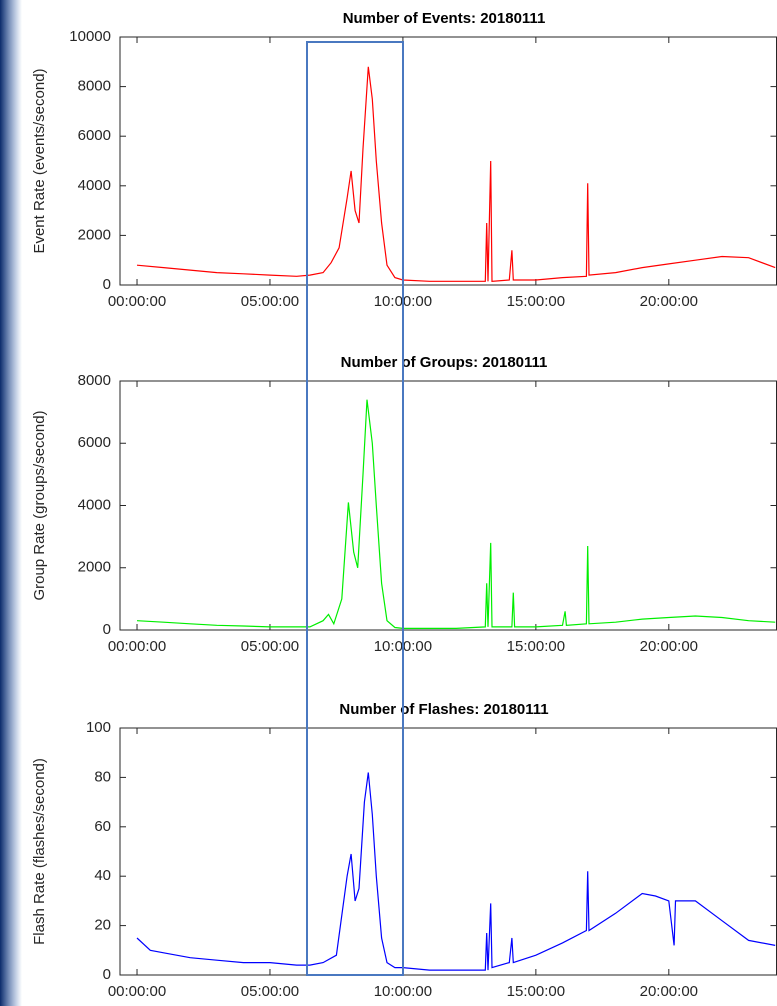 This screenshot has width=777, height=1006. Describe the element at coordinates (443, 709) in the screenshot. I see `chart-title: Number of Flashes: 20180111` at that location.